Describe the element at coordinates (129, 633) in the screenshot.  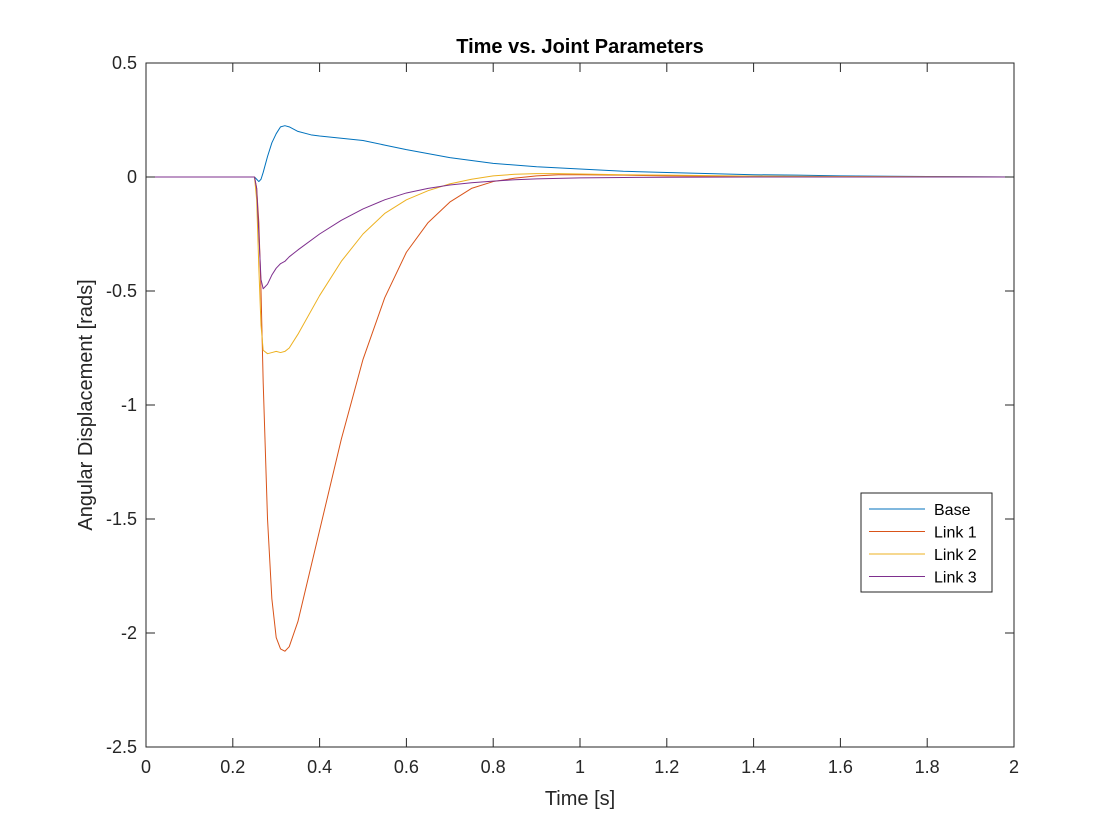
I see `y-tick-label: -2` at that location.